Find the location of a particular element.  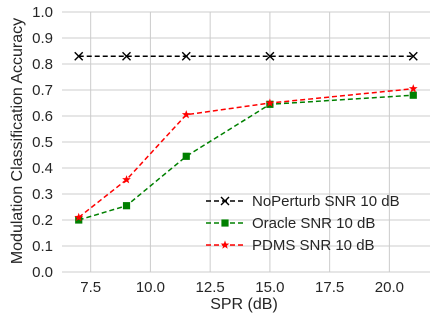

x-tick-label: 17.5 is located at coordinates (329, 287).